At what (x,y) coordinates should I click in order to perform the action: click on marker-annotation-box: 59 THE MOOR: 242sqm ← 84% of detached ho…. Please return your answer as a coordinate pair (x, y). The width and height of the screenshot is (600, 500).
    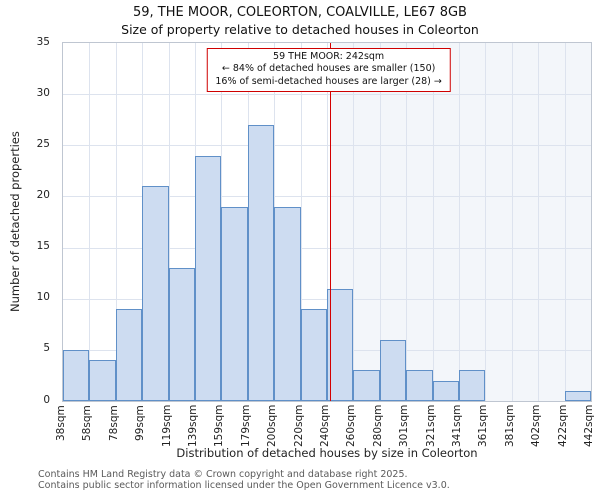
    Looking at the image, I should click on (328, 70).